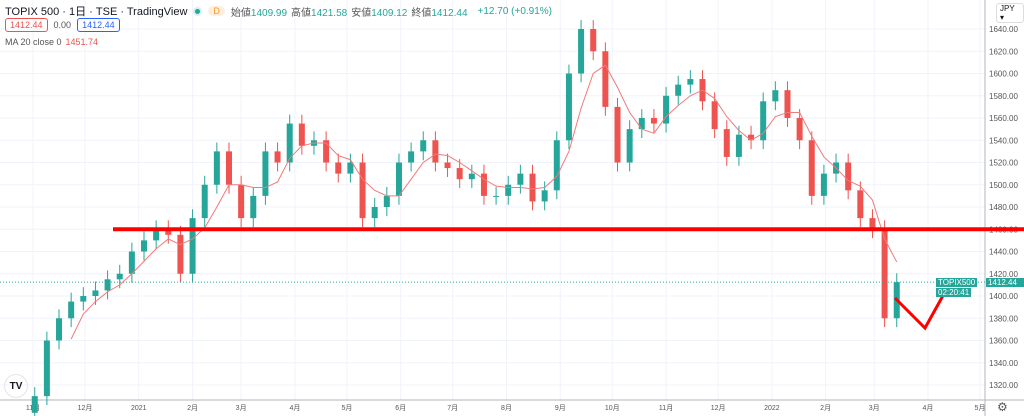 This screenshot has height=416, width=1024. I want to click on currency-label: JPY, so click(1007, 8).